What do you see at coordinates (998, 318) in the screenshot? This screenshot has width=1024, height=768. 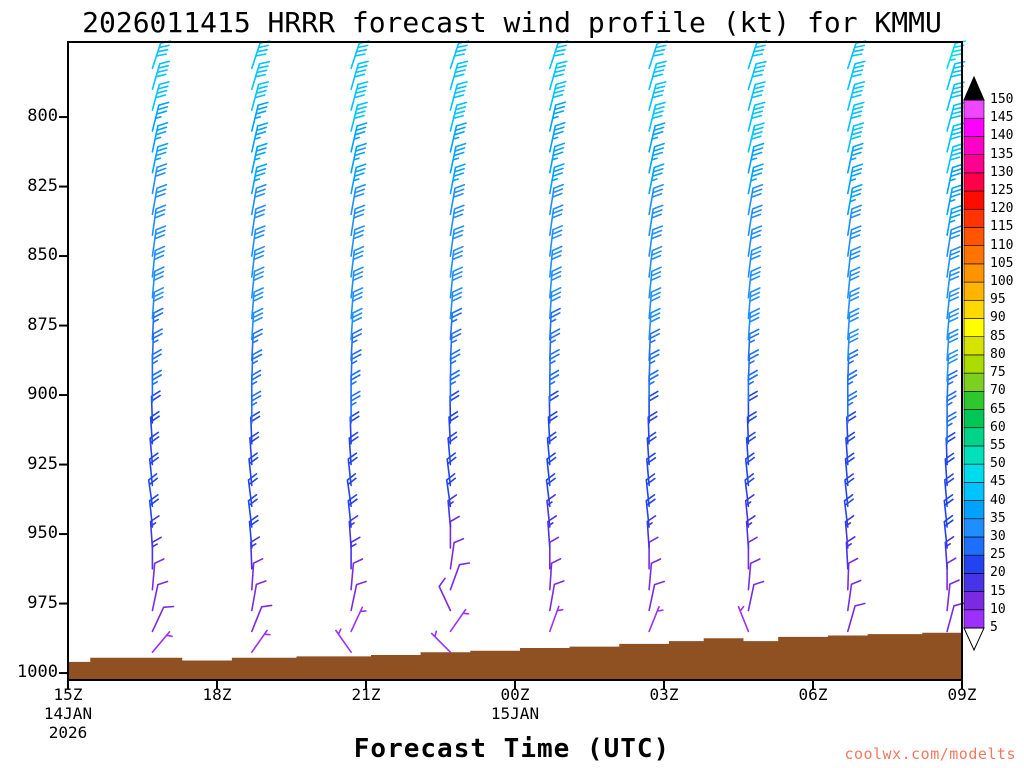 I see `colorbar-tick-label: 90` at bounding box center [998, 318].